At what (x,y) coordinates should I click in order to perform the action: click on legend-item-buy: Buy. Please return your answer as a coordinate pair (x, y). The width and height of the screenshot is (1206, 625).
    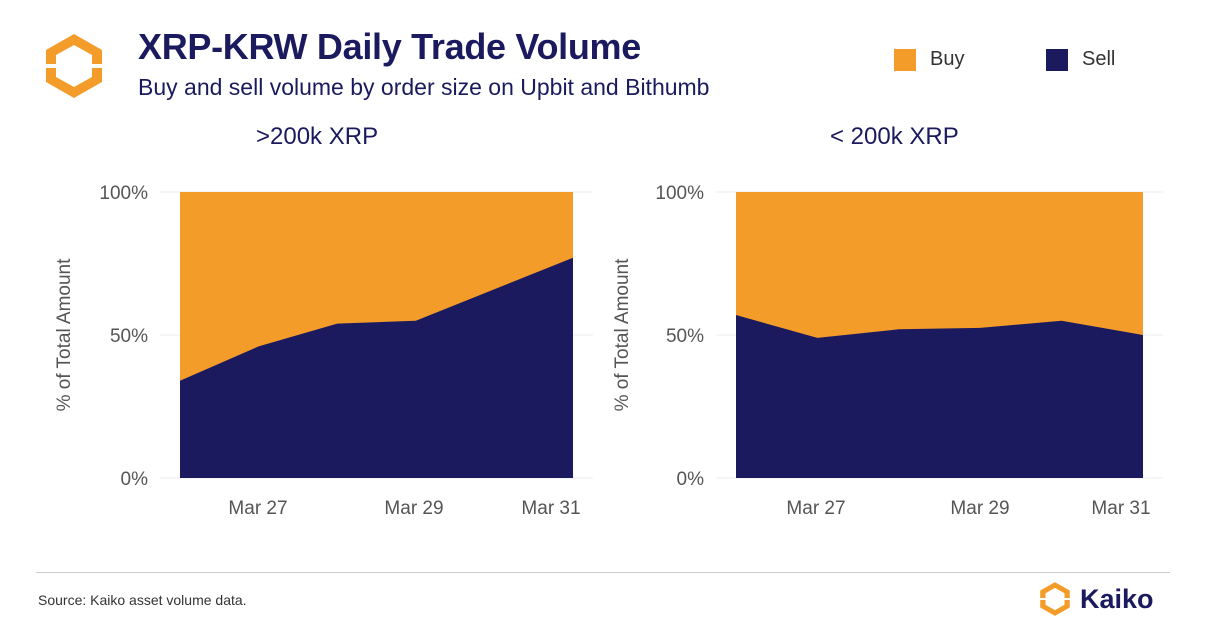
    Looking at the image, I should click on (929, 59).